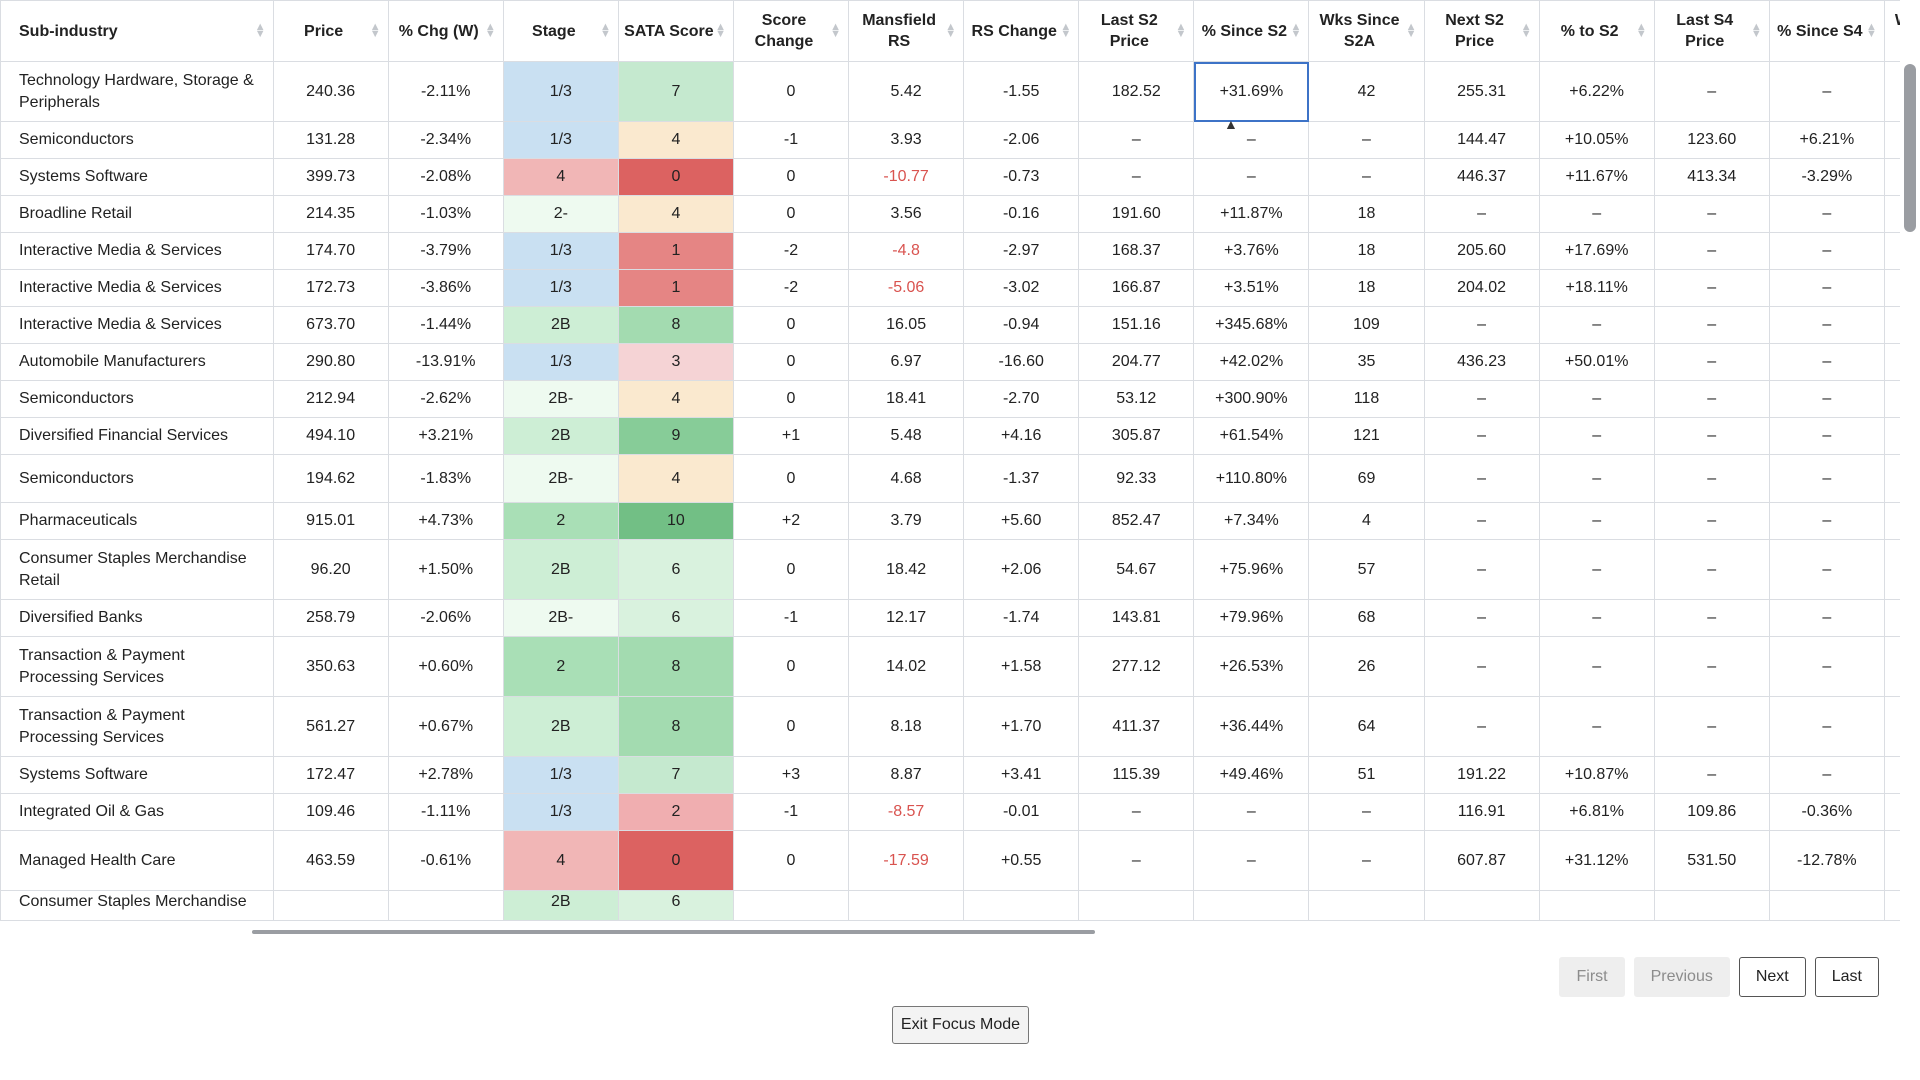 The height and width of the screenshot is (1080, 1920). Describe the element at coordinates (1366, 214) in the screenshot. I see `wks-since-s2a-cell: 18` at that location.